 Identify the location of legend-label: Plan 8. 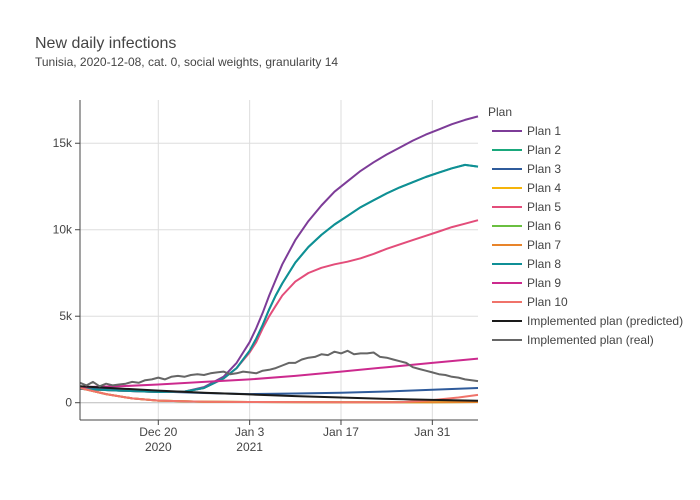
(544, 264).